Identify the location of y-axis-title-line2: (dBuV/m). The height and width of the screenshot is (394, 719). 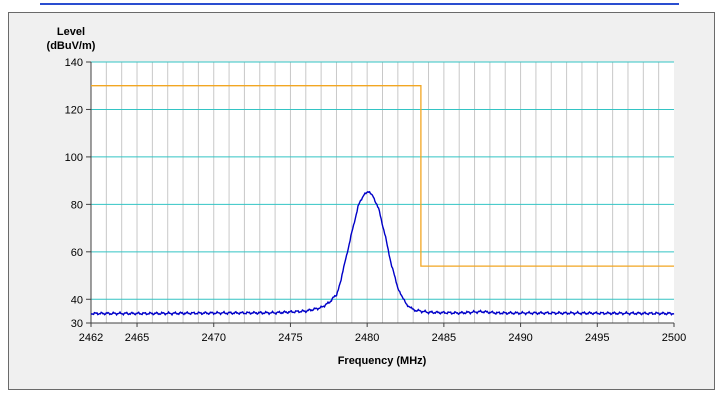
(71, 46).